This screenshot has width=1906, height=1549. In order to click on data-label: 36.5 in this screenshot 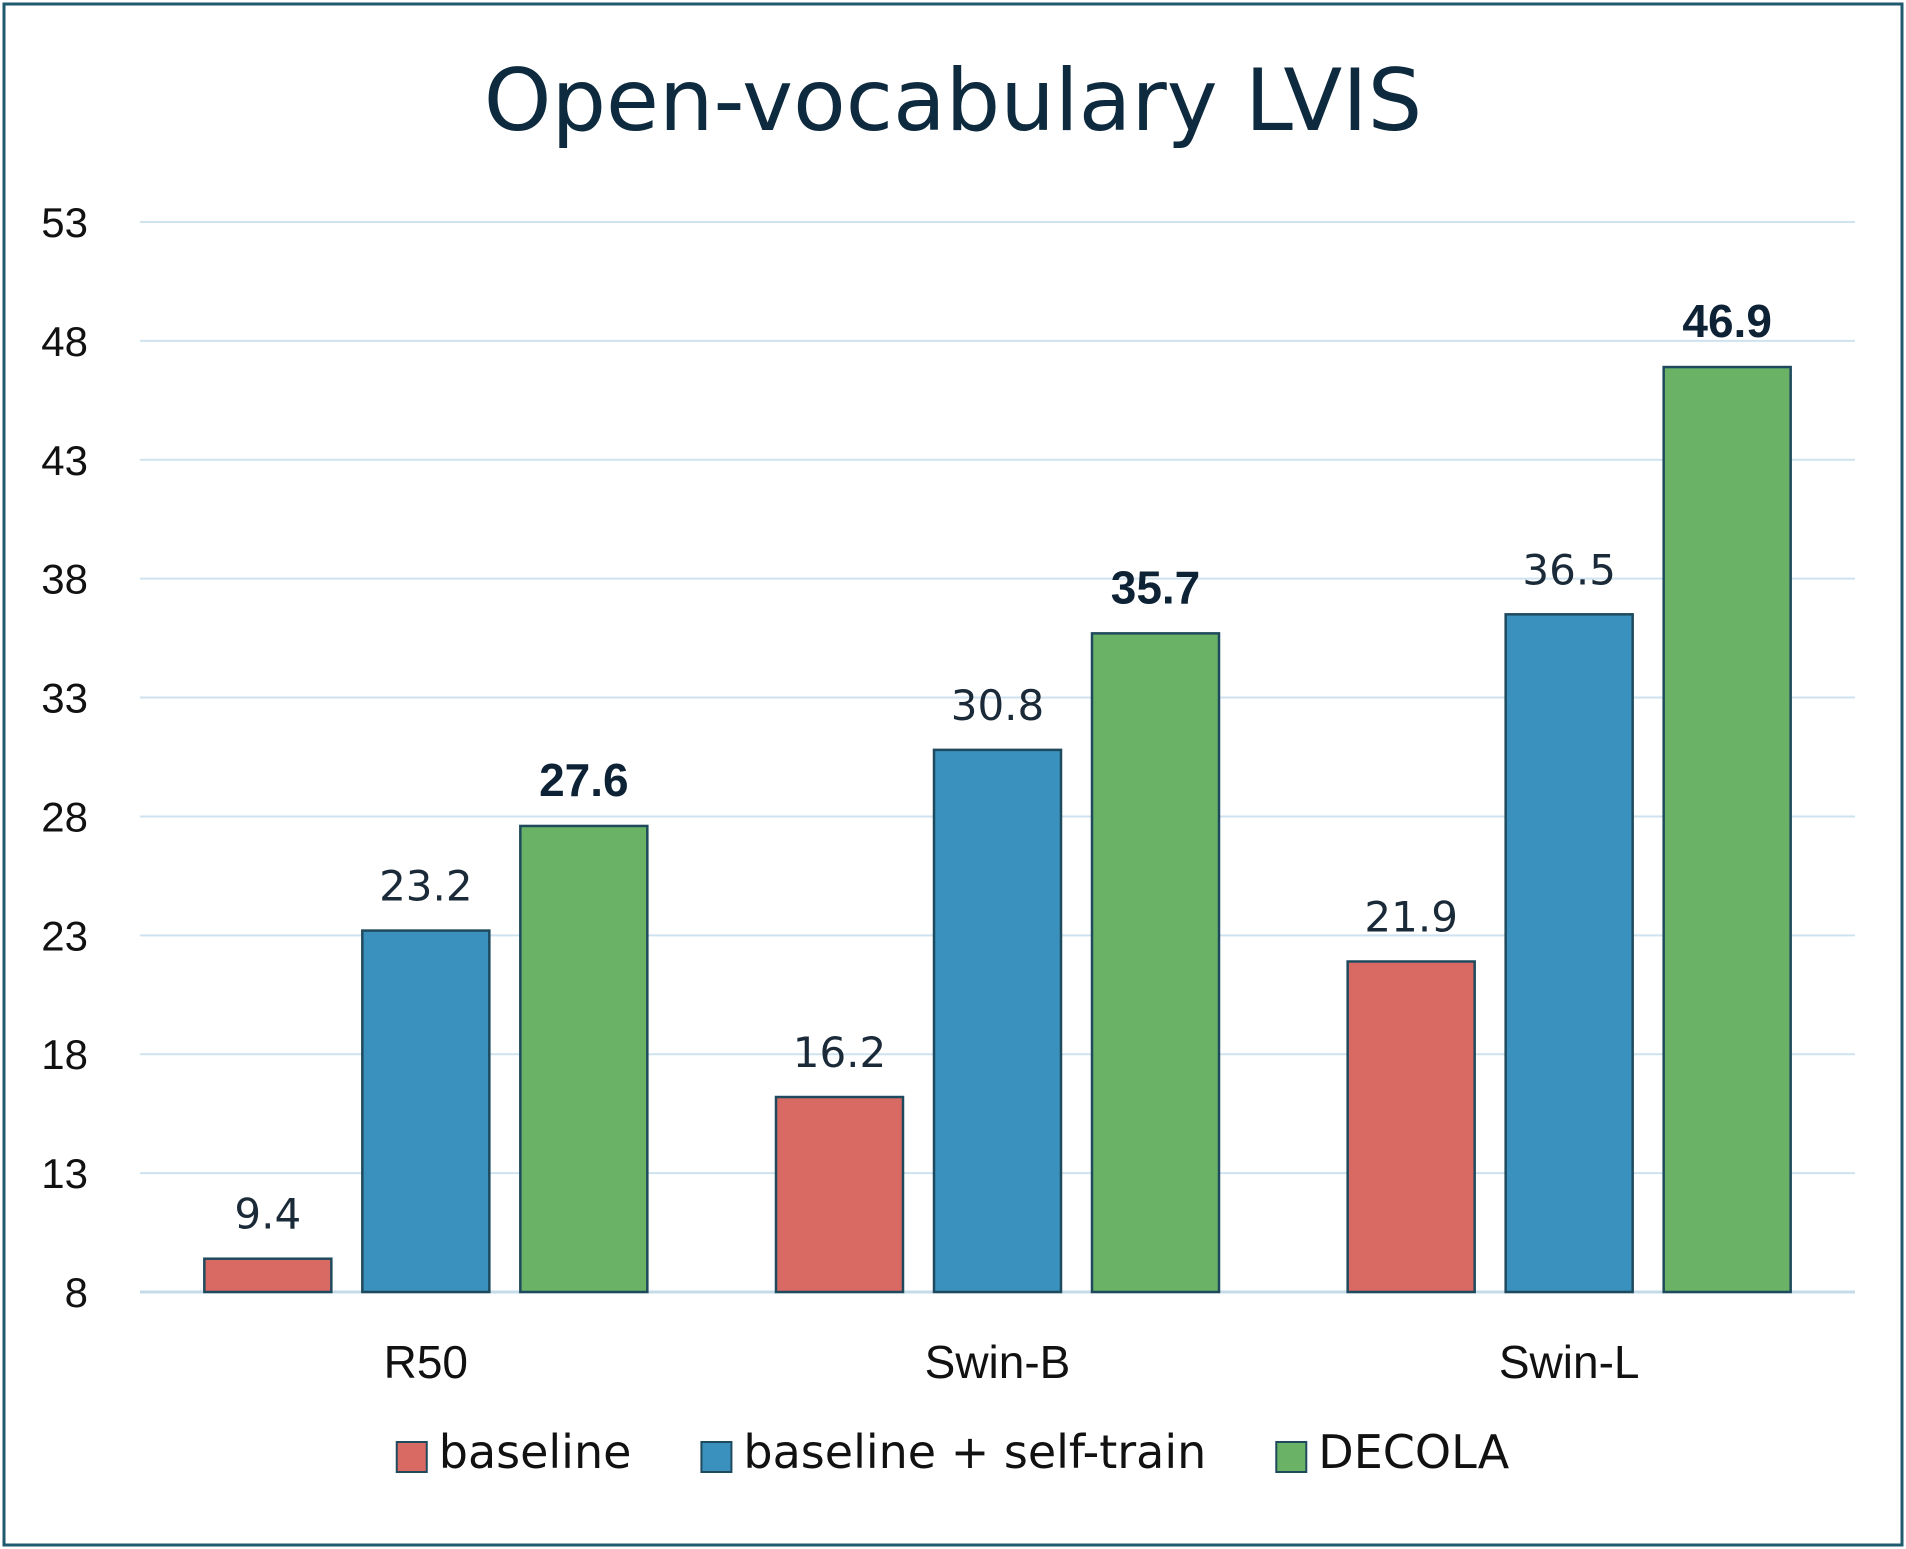, I will do `click(1569, 569)`.